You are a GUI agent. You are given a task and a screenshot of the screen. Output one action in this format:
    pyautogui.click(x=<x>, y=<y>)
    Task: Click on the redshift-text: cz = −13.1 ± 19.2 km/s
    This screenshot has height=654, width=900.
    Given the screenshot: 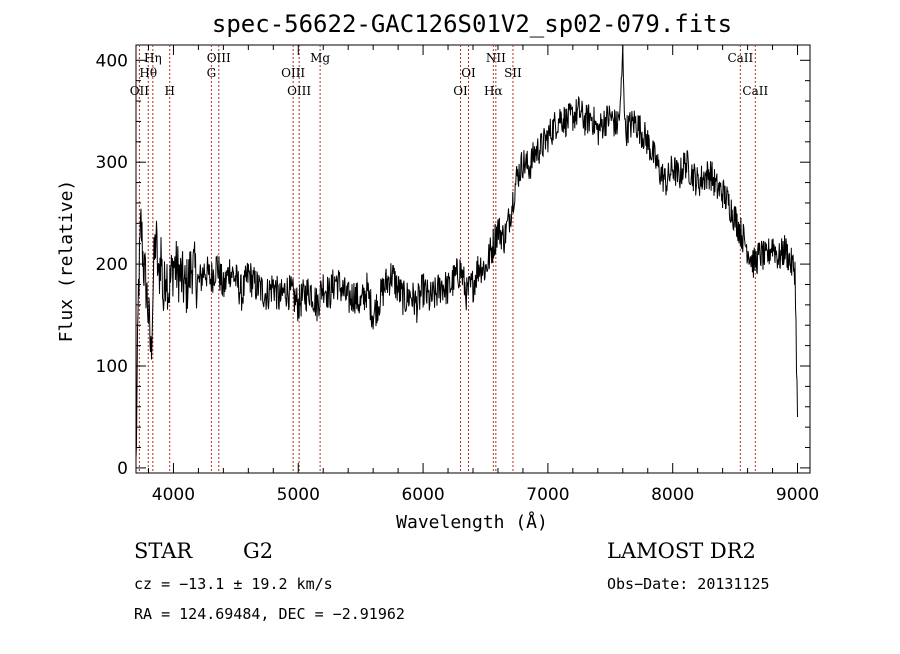 What is the action you would take?
    pyautogui.click(x=233, y=584)
    